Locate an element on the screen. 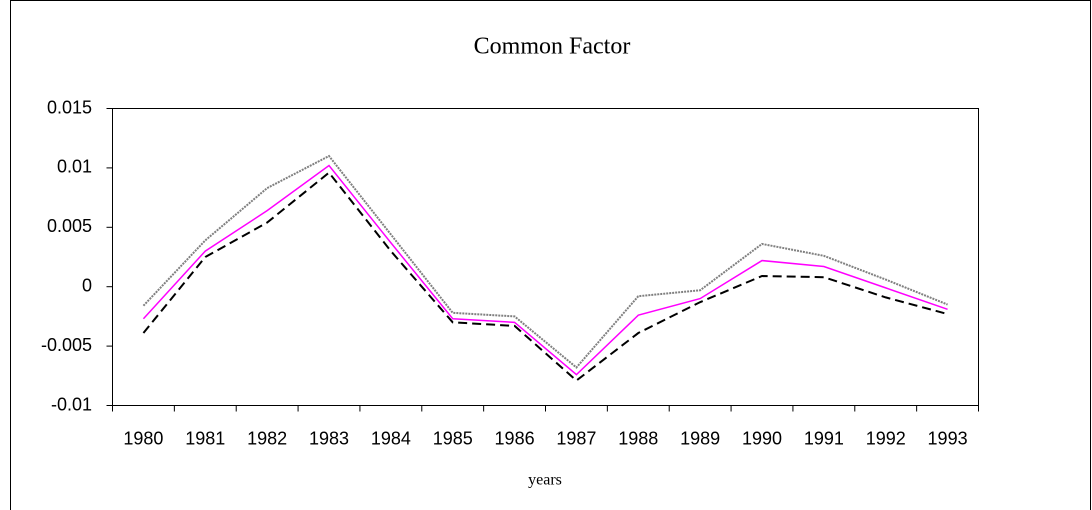 This screenshot has width=1092, height=510. chart-title: Common Factor is located at coordinates (552, 47).